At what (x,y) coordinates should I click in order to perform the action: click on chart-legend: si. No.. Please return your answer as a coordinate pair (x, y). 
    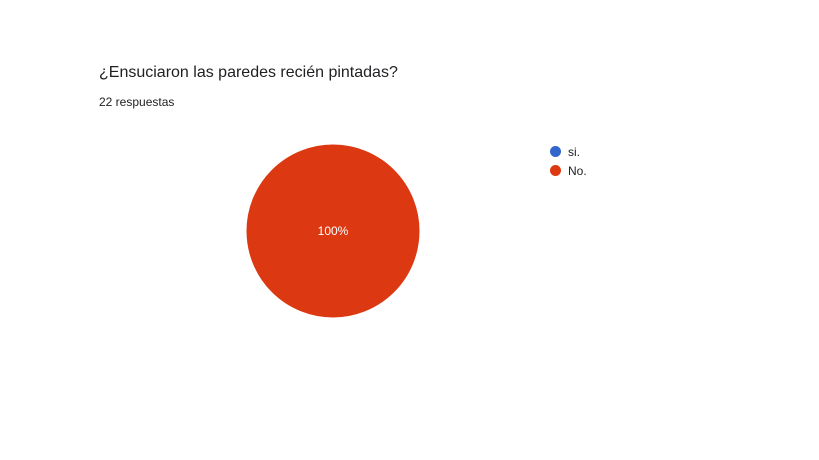
    Looking at the image, I should click on (568, 161).